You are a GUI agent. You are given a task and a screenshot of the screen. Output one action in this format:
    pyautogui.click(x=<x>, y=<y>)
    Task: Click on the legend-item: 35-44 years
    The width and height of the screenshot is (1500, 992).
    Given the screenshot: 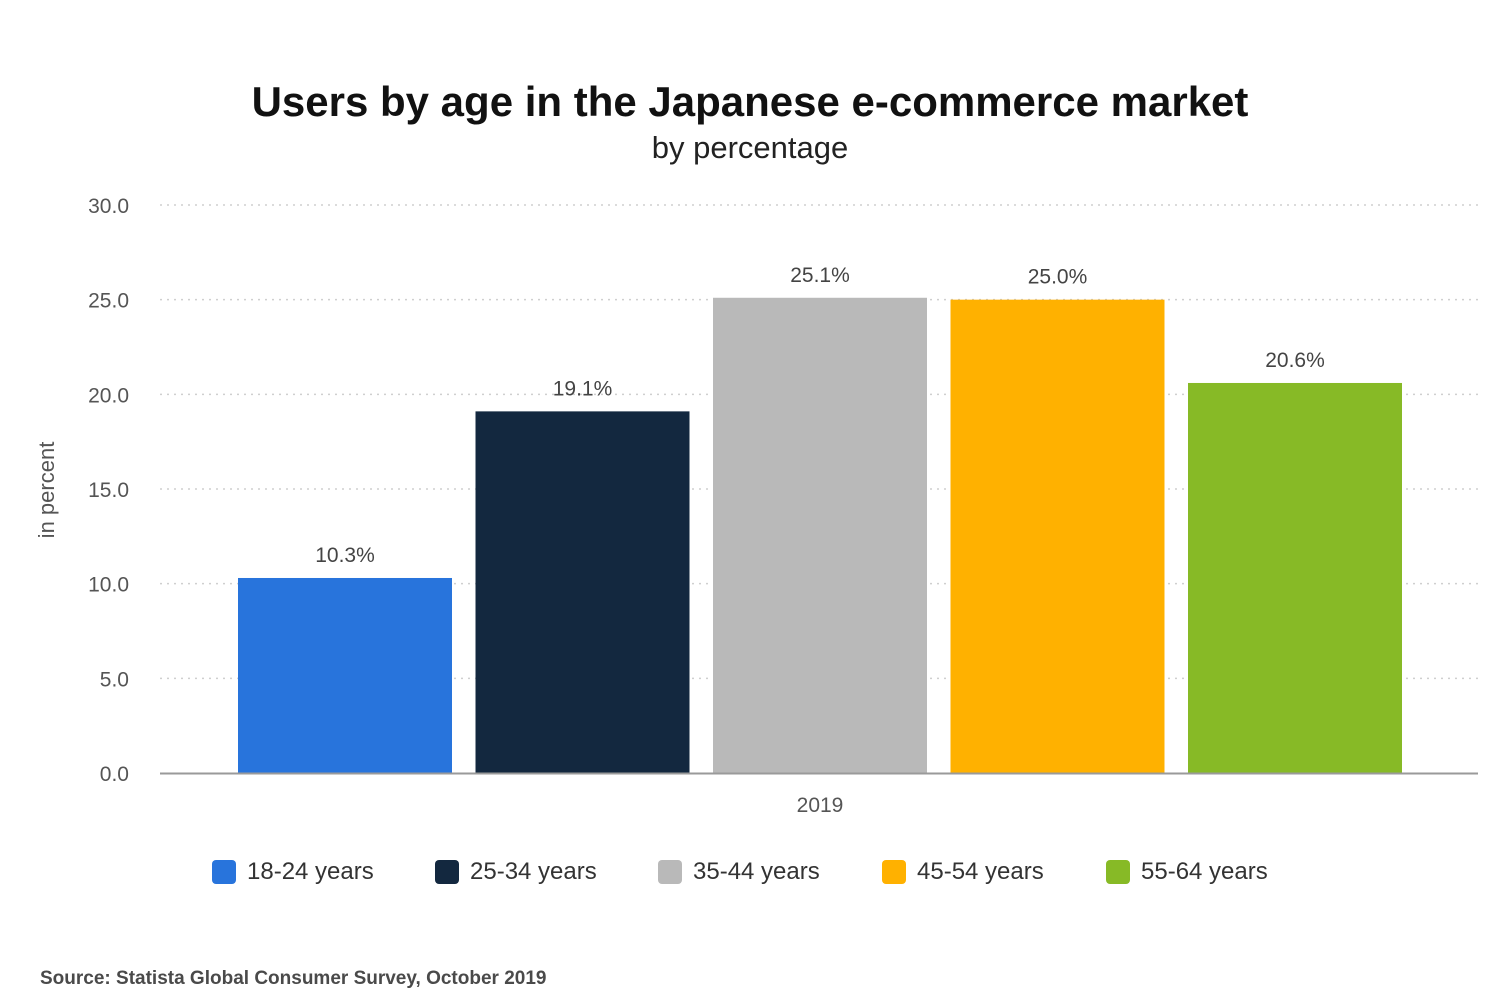 What is the action you would take?
    pyautogui.click(x=739, y=872)
    